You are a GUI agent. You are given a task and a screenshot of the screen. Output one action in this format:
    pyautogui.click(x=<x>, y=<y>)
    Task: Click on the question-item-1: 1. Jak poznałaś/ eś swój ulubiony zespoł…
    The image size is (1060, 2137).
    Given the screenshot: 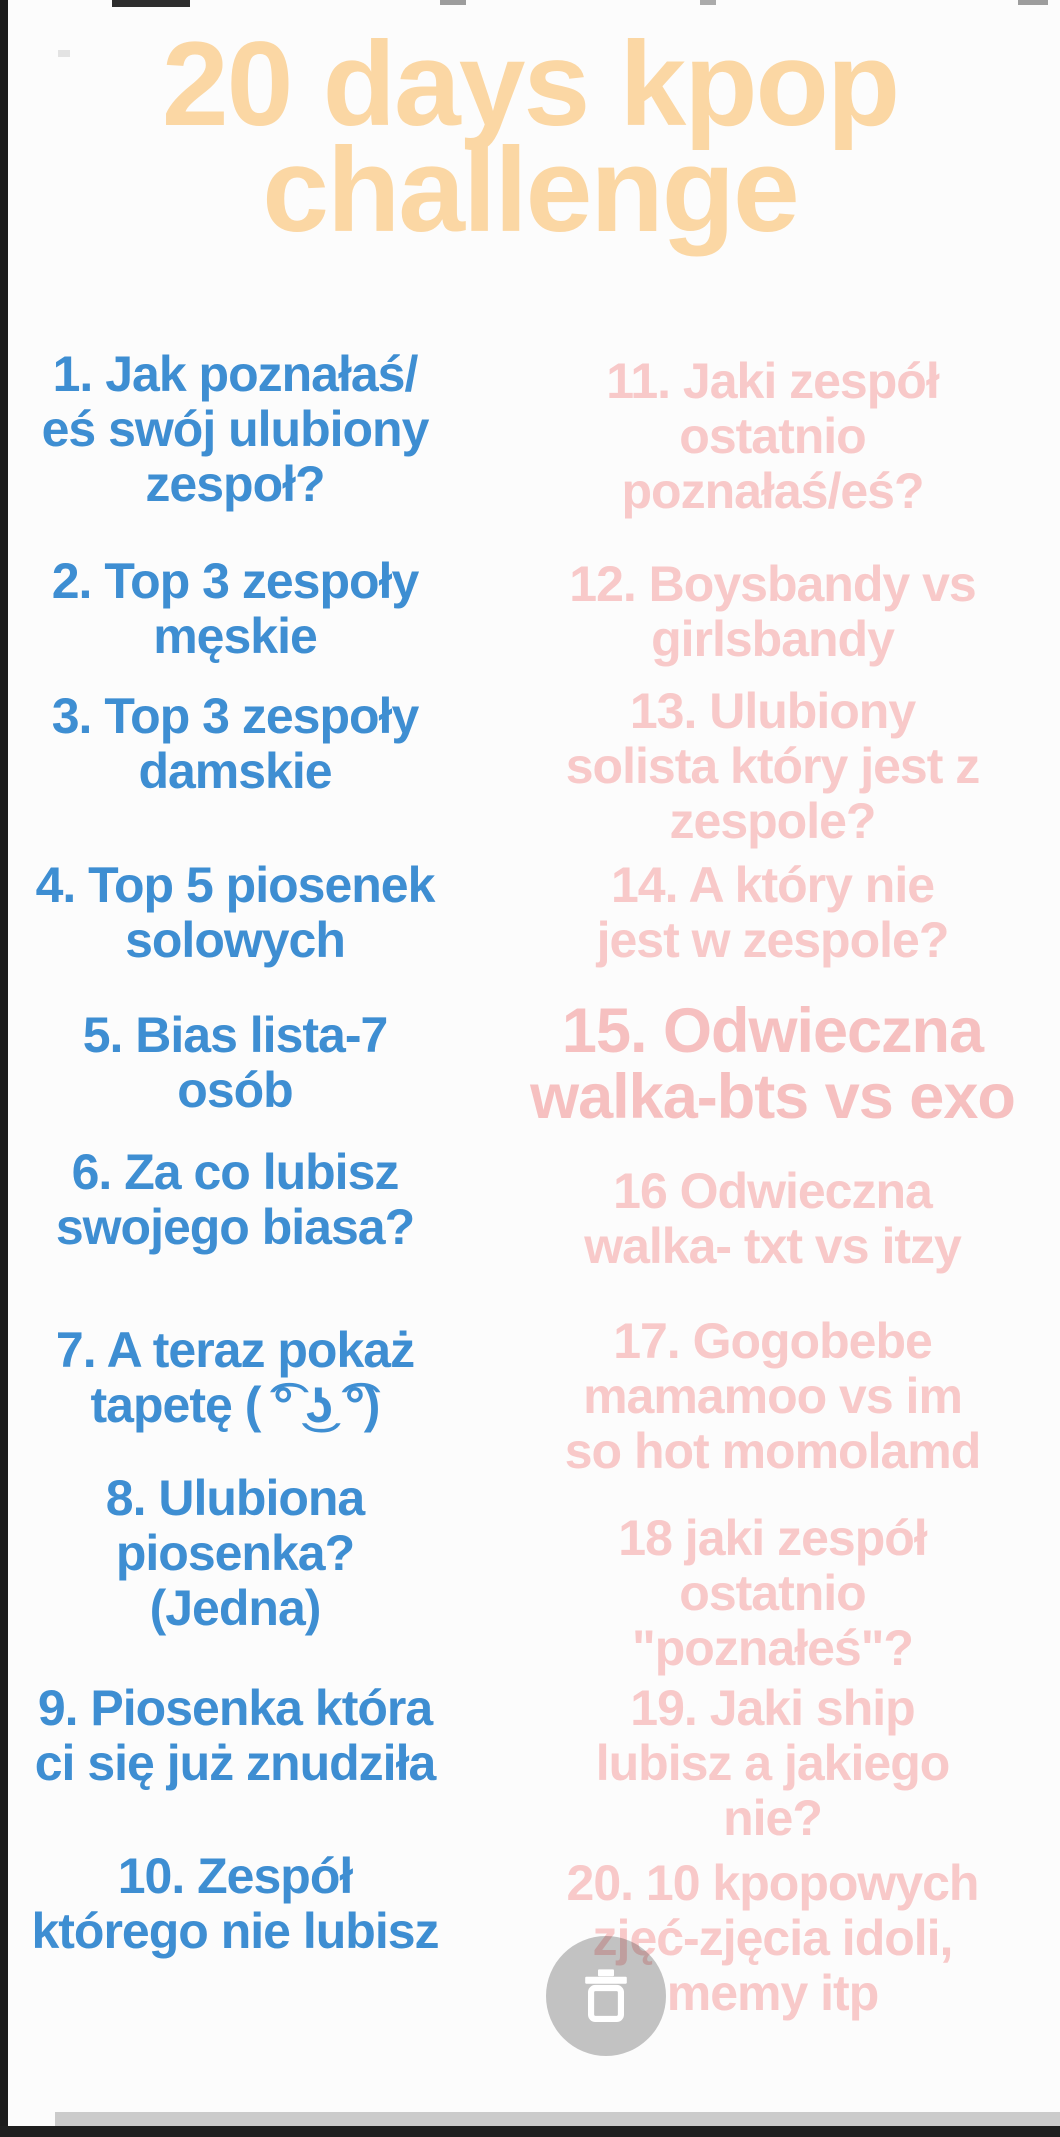 What is the action you would take?
    pyautogui.click(x=235, y=429)
    